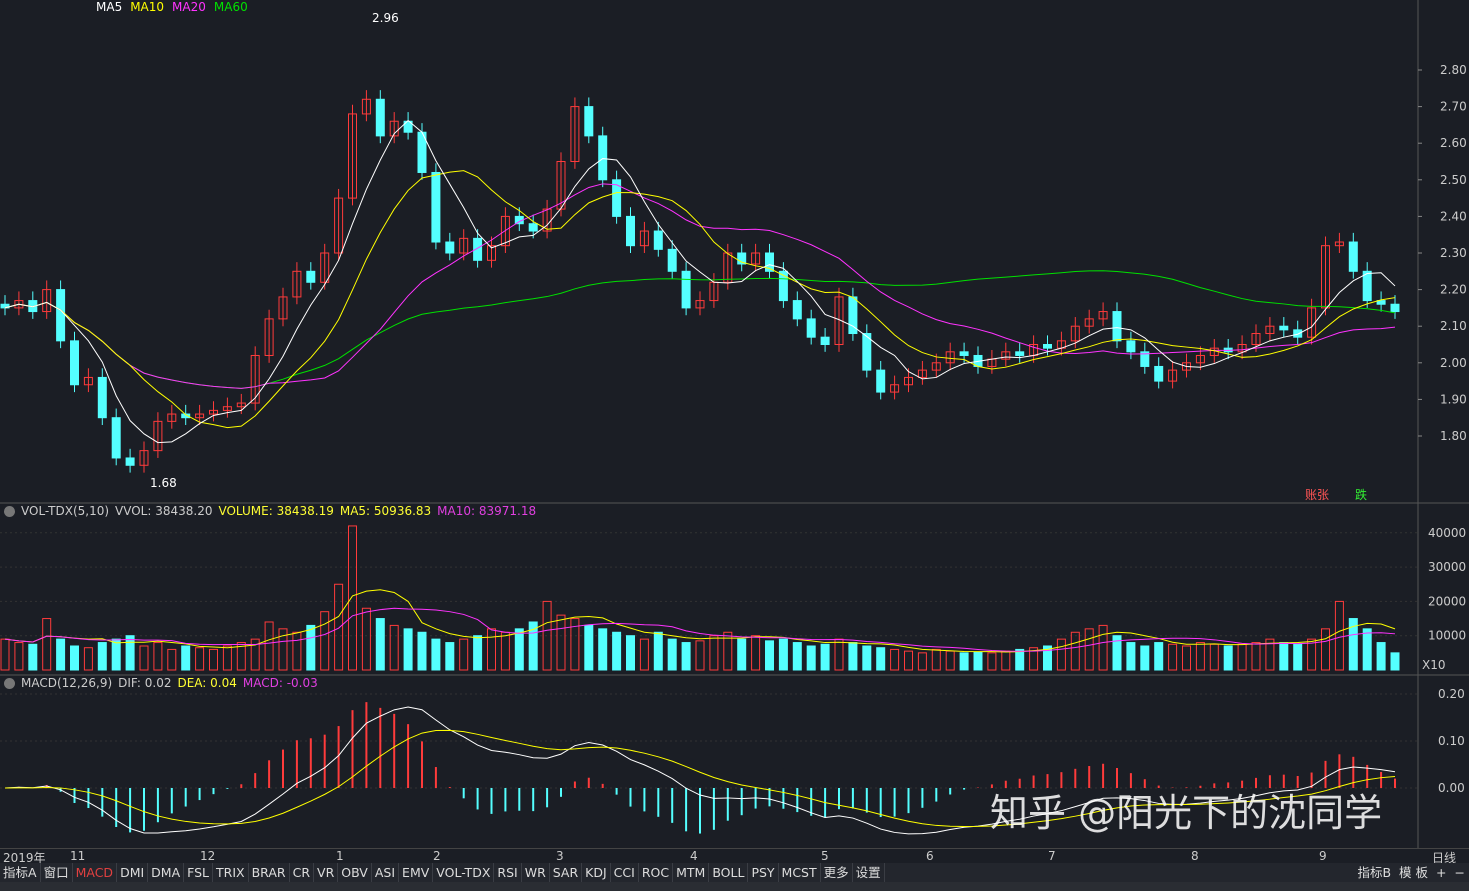 The image size is (1469, 891). I want to click on indicator-tab-emv: EMV, so click(416, 872).